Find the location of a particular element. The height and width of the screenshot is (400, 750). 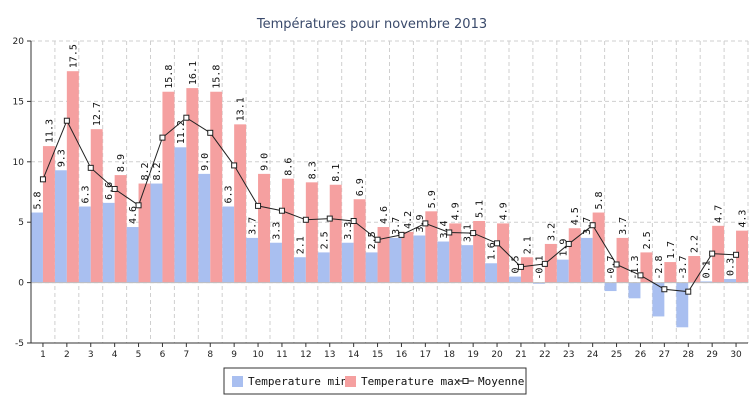

y-tick-label: 20 is located at coordinates (19, 42).